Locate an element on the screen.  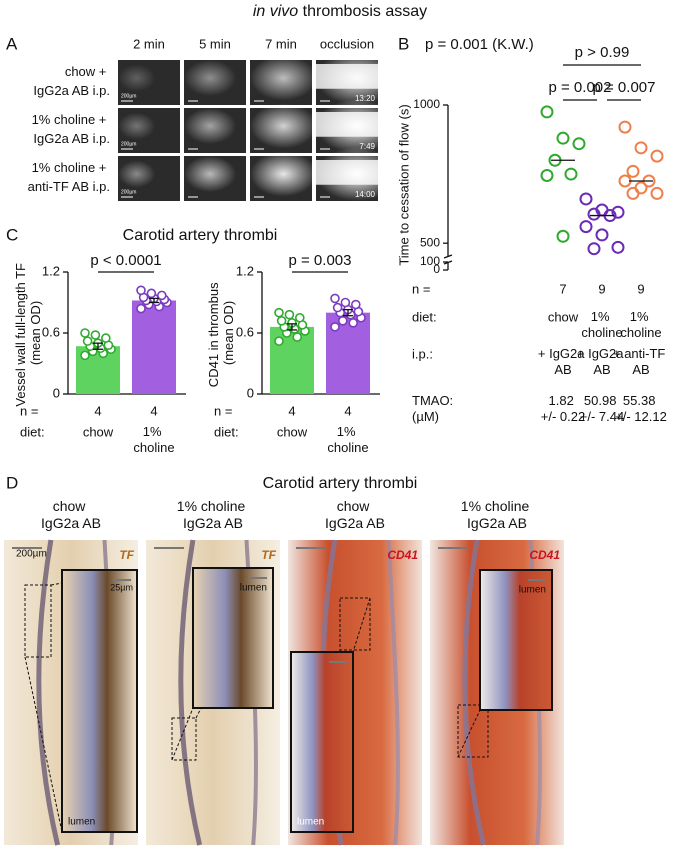
panel-letter: A is located at coordinates (12, 43).